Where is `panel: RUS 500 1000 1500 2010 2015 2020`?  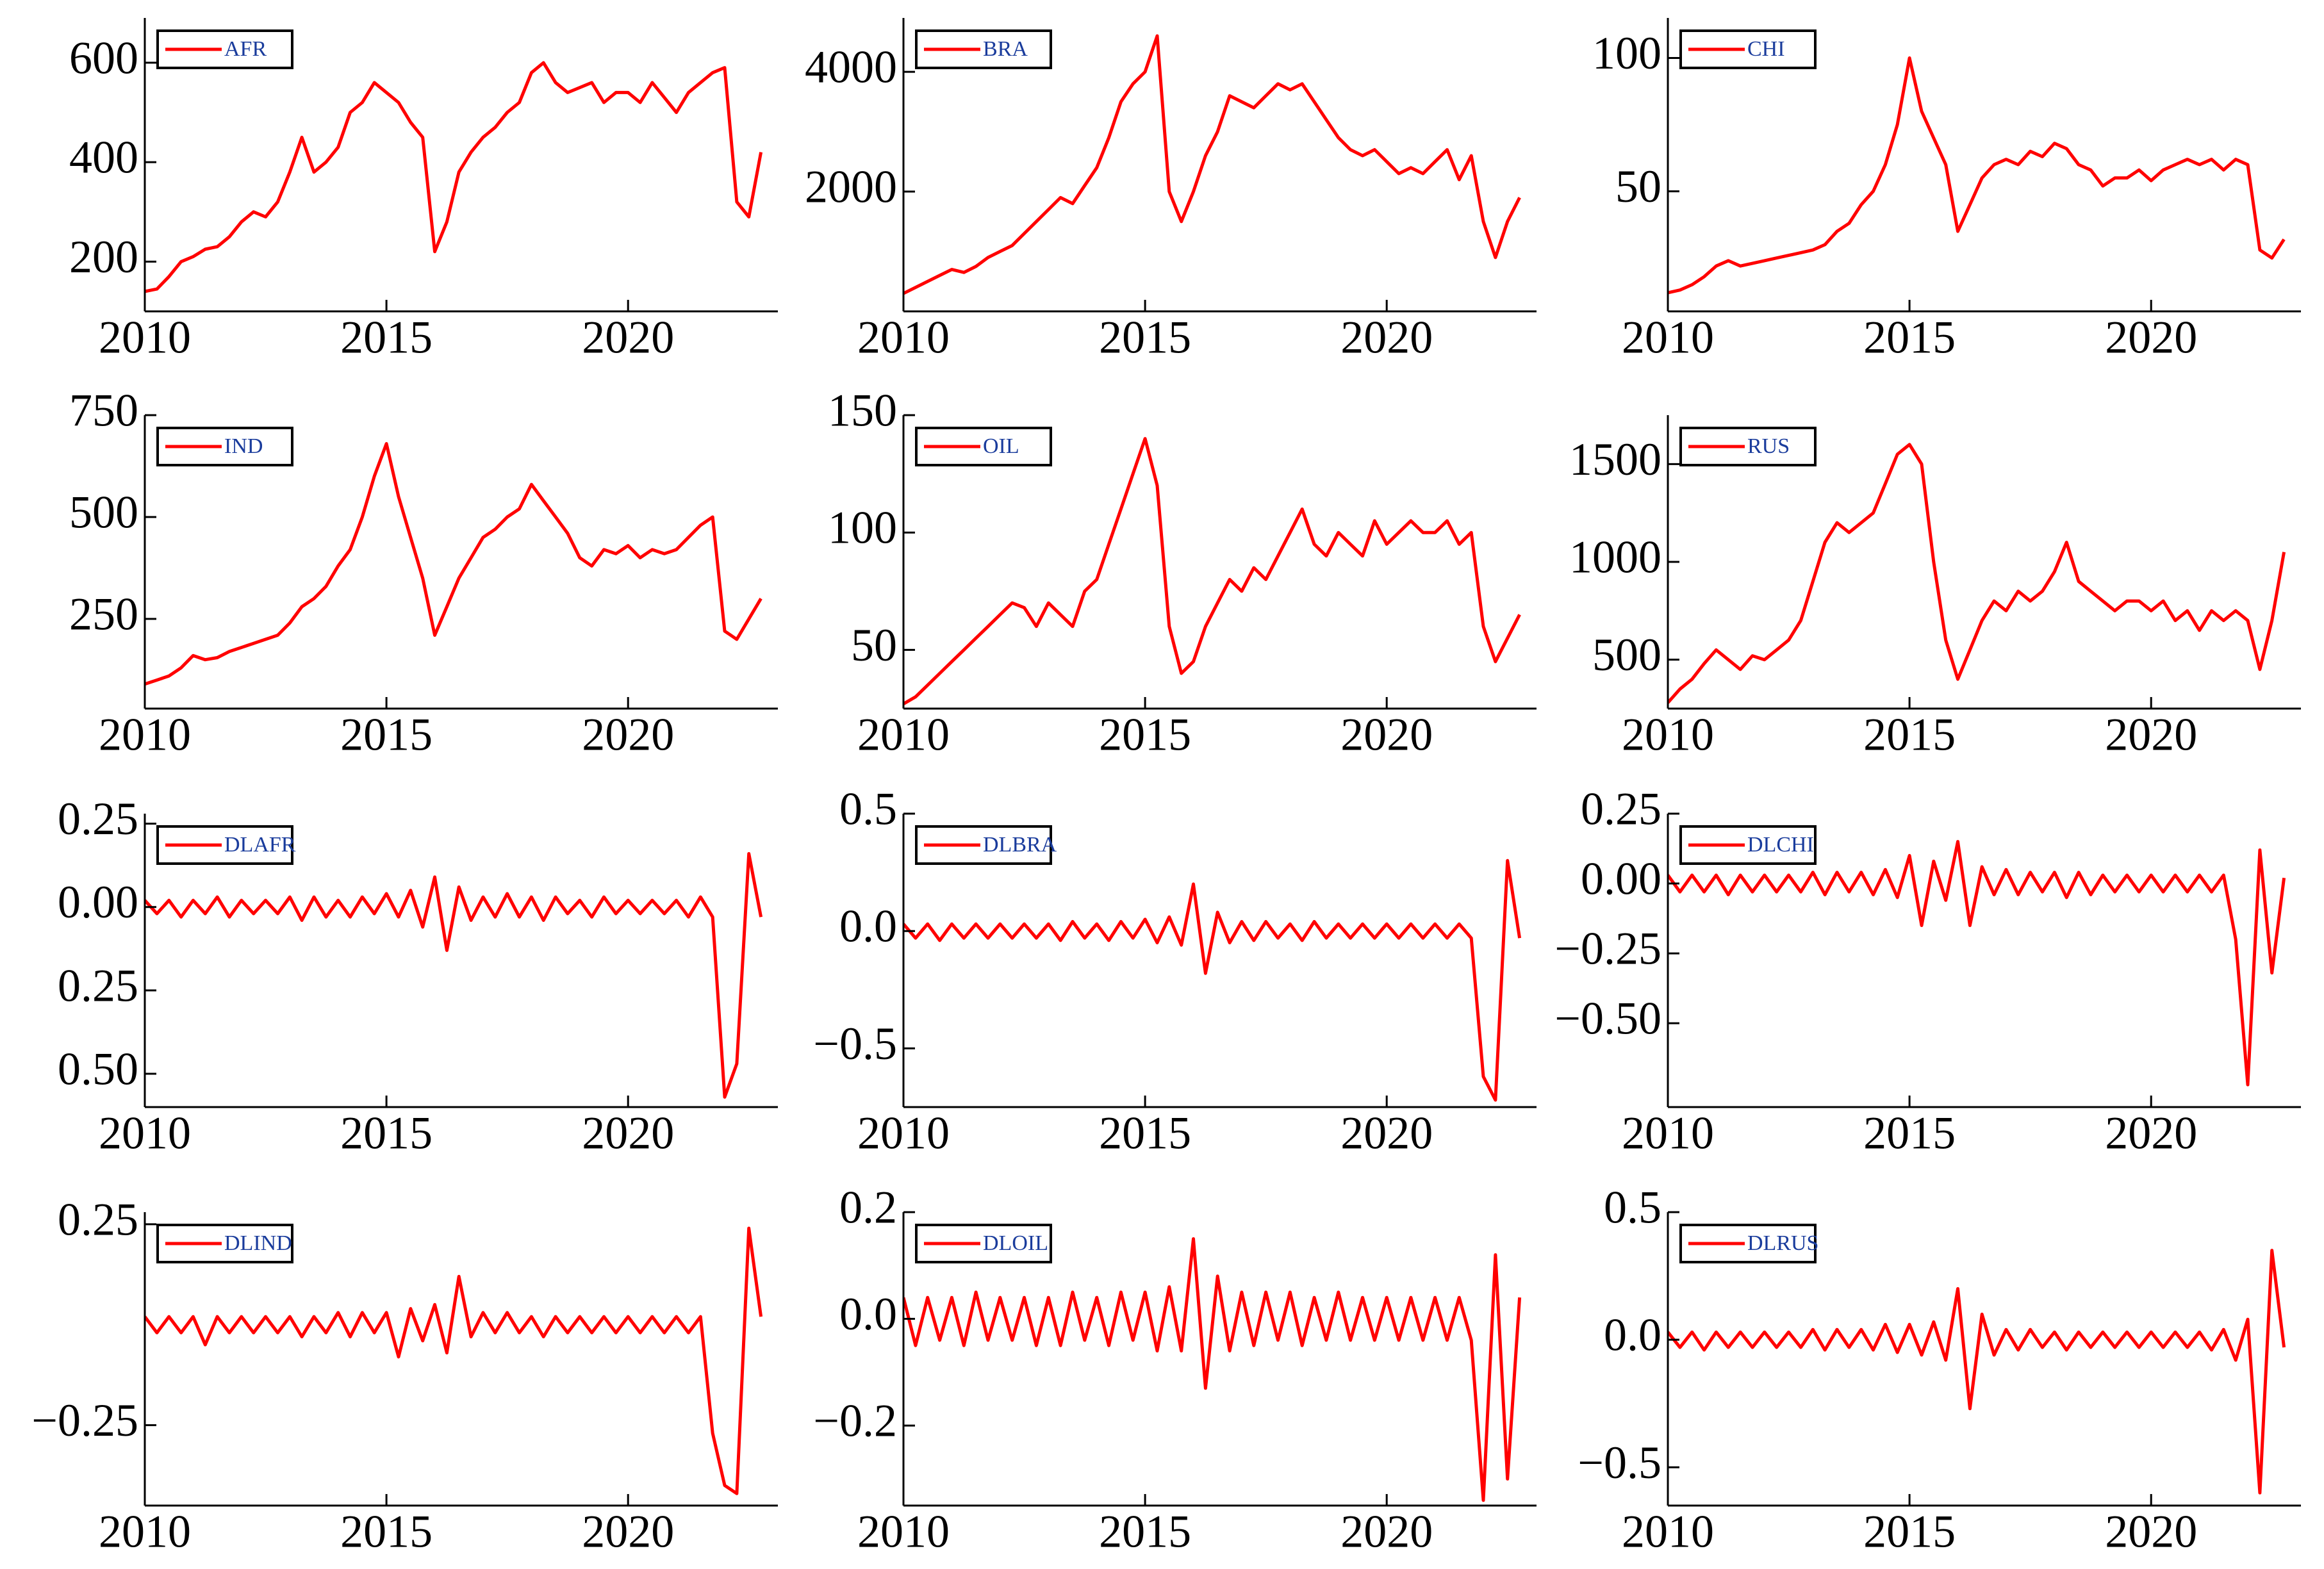 panel: RUS 500 1000 1500 2010 2015 2020 is located at coordinates (1935, 587).